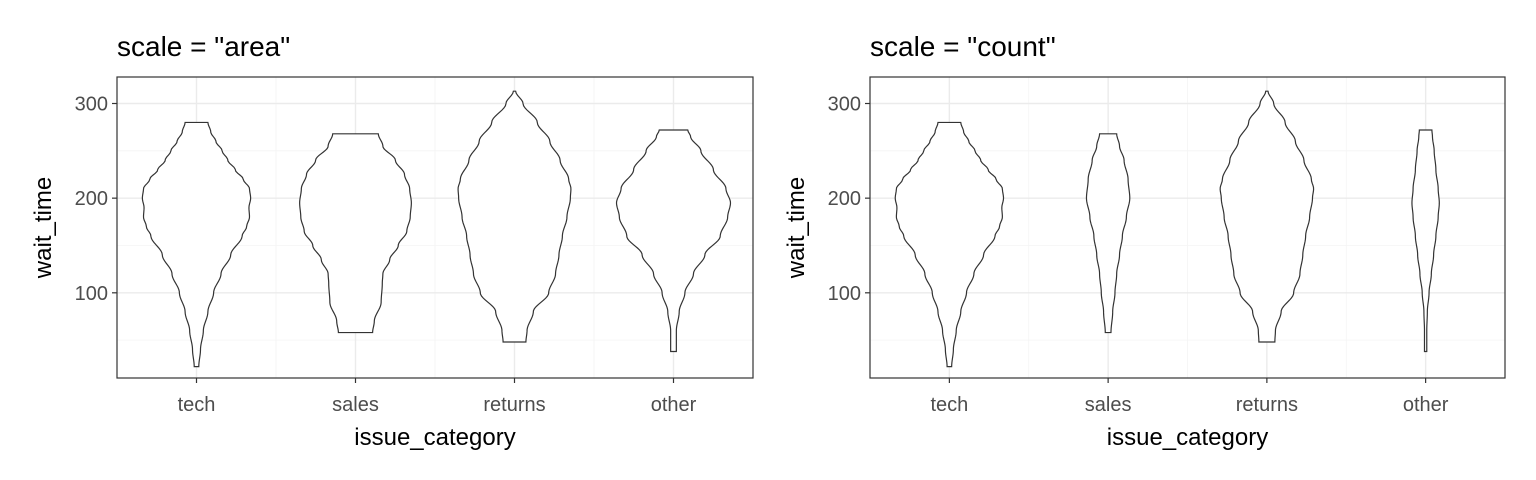 This screenshot has width=1536, height=480. What do you see at coordinates (203, 46) in the screenshot?
I see `chart-title: scale = "area"` at bounding box center [203, 46].